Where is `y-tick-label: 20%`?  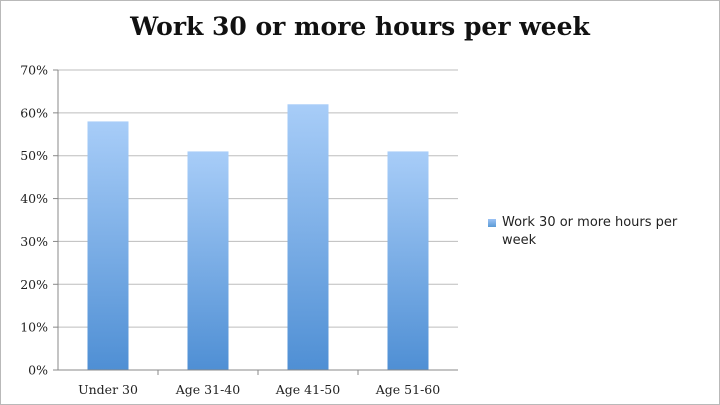
y-tick-label: 20% is located at coordinates (34, 284).